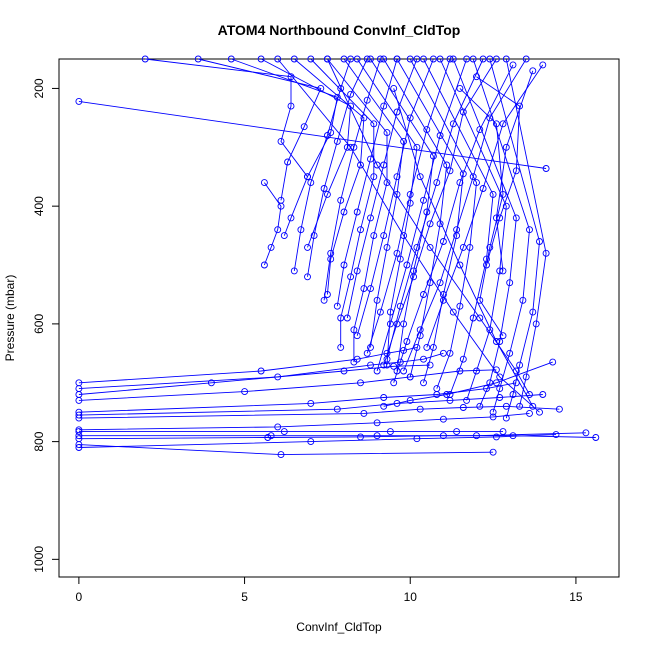 The height and width of the screenshot is (650, 650). What do you see at coordinates (39, 441) in the screenshot?
I see `y-tick-label: 800` at bounding box center [39, 441].